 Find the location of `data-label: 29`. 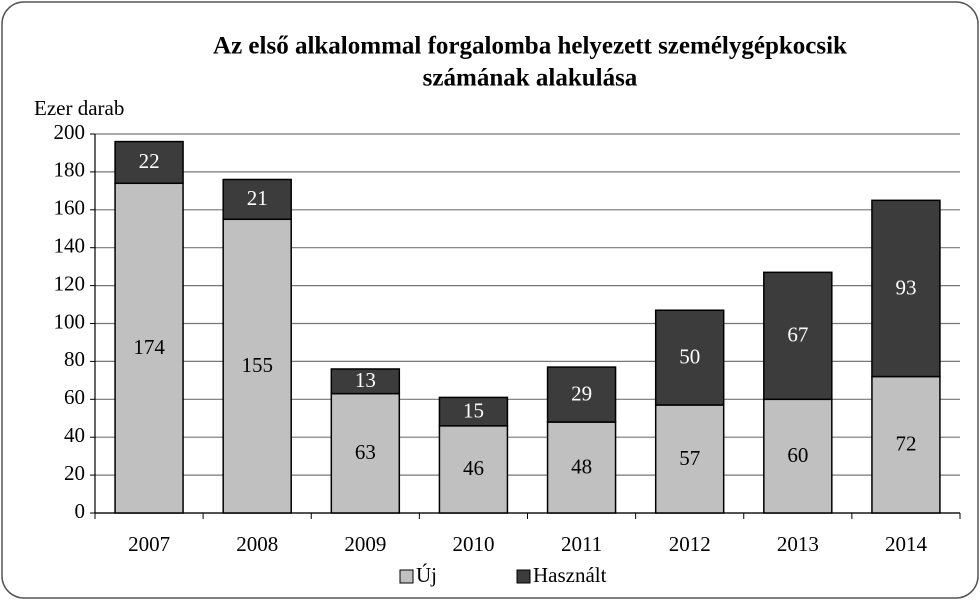

data-label: 29 is located at coordinates (581, 393).